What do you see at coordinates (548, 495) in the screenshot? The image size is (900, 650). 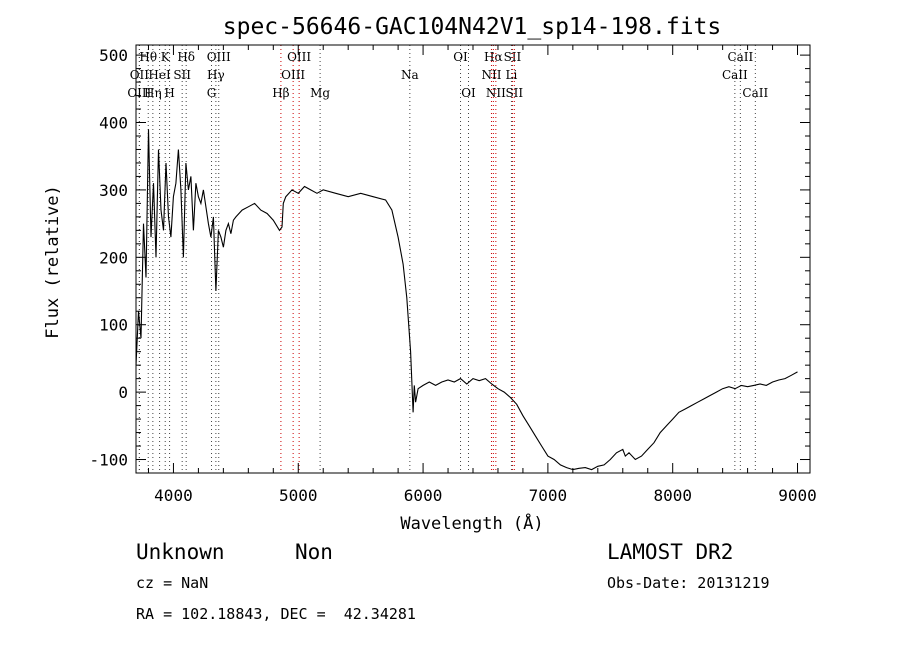 I see `x-tick-label: 7000` at bounding box center [548, 495].